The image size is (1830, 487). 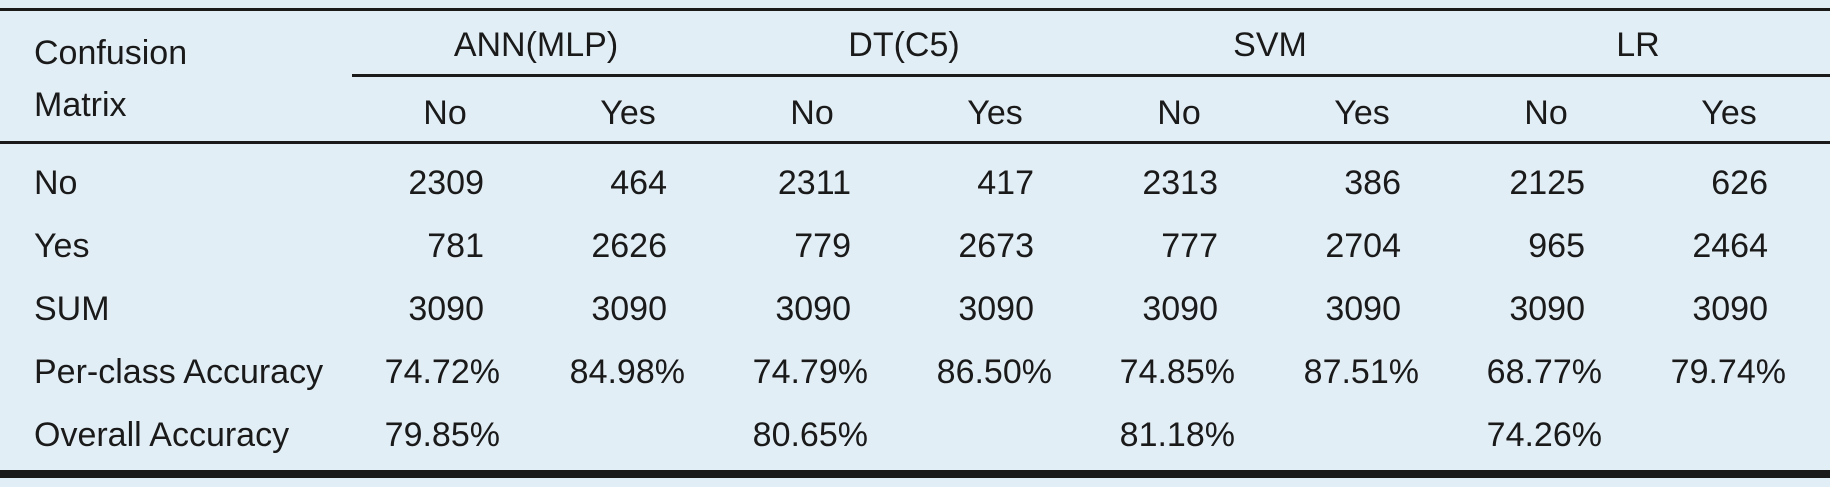 I want to click on table-cell: 79.74%, so click(x=1728, y=372).